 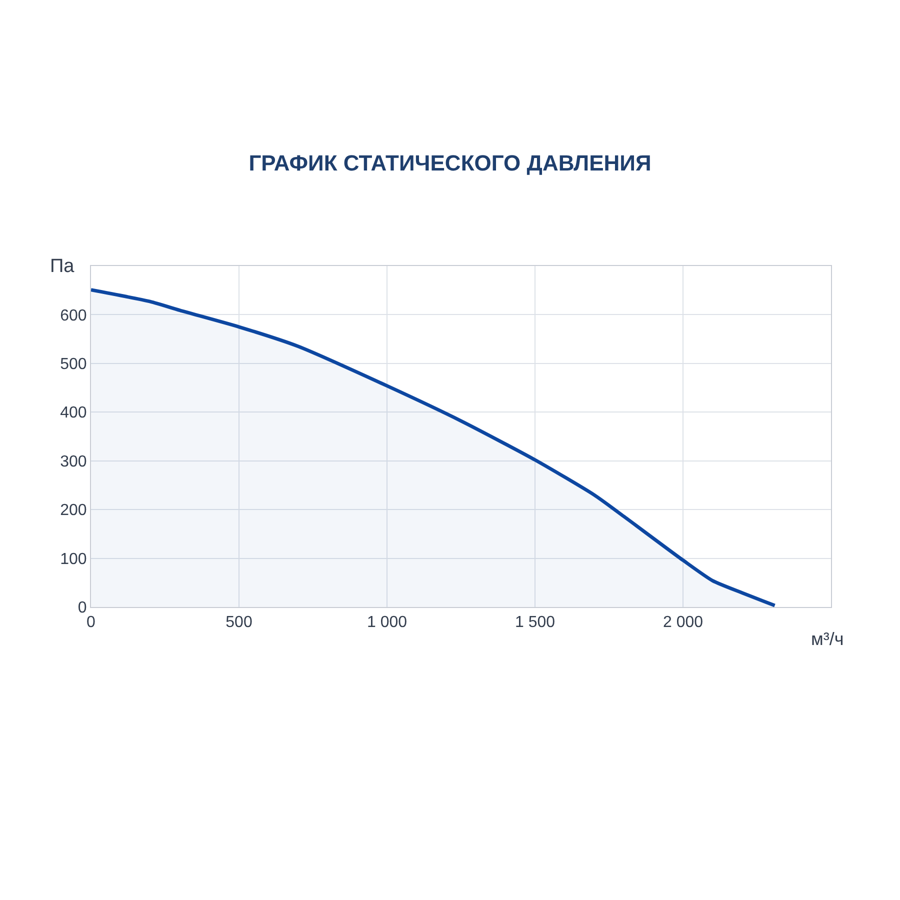 I want to click on chart-title: ГРАФИК СТАТИЧЕСКОГО ДАВЛЕНИЯ, so click(x=450, y=163).